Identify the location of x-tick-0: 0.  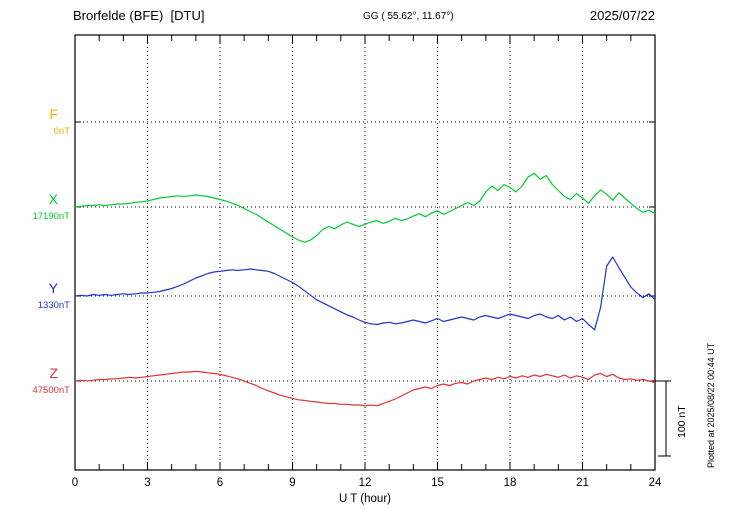
(75, 483).